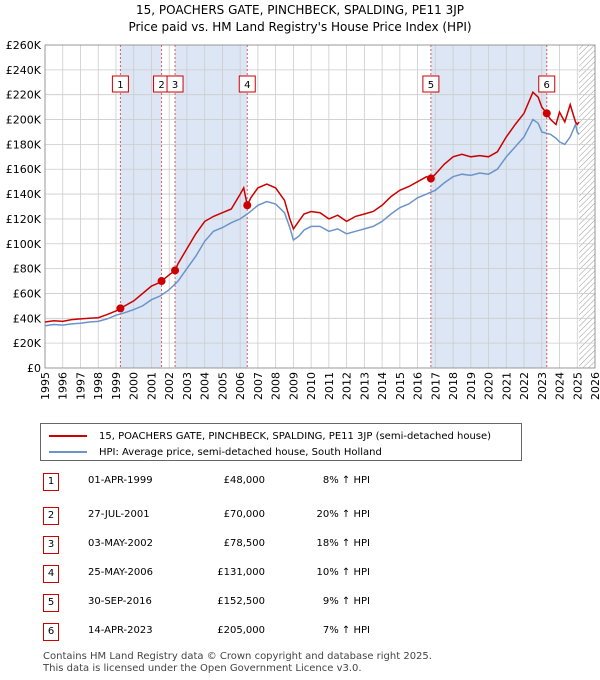 The image size is (600, 680). What do you see at coordinates (24, 95) in the screenshot?
I see `y-tick-label: £220K` at bounding box center [24, 95].